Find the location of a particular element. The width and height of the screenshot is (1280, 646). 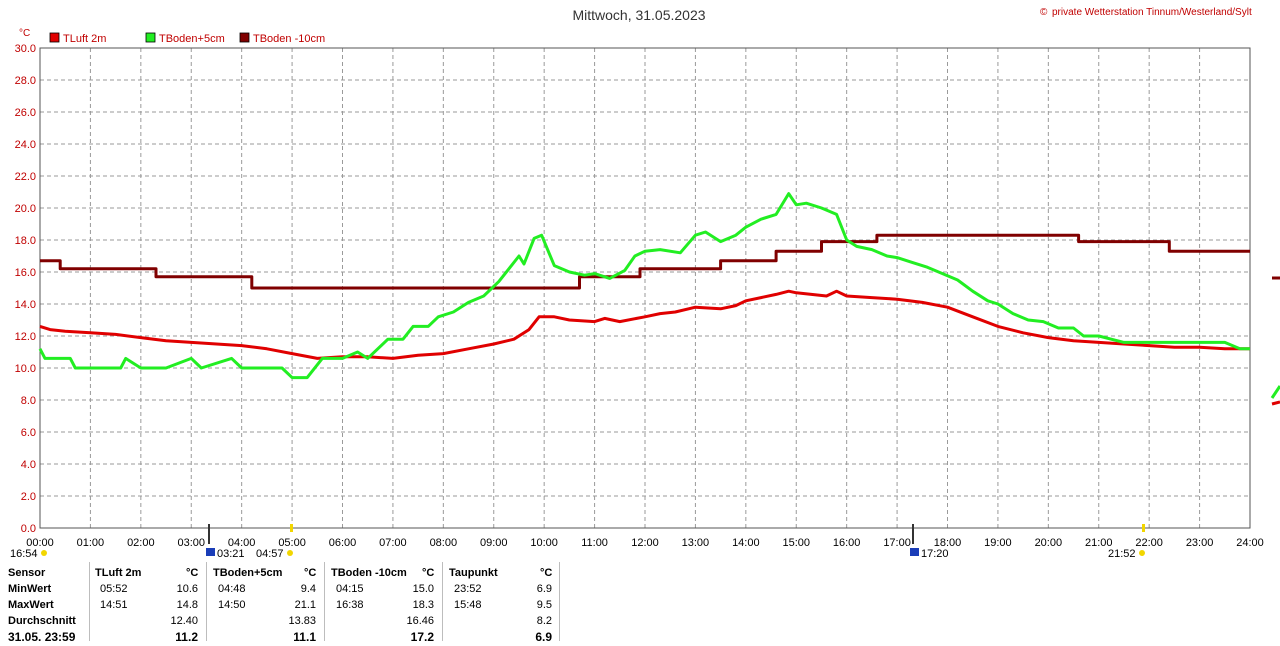

row-label: Durchschnitt is located at coordinates (42, 621).